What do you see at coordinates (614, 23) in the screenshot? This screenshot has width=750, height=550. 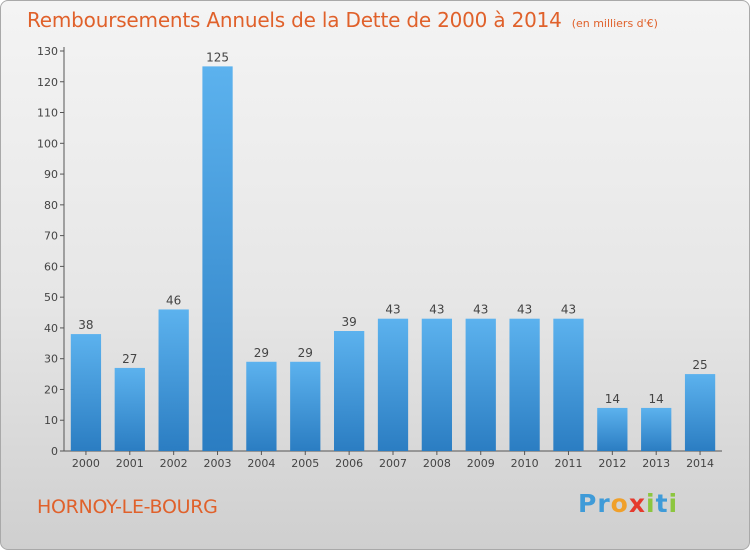 I see `chart-unit-label: (en milliers d'€)` at bounding box center [614, 23].